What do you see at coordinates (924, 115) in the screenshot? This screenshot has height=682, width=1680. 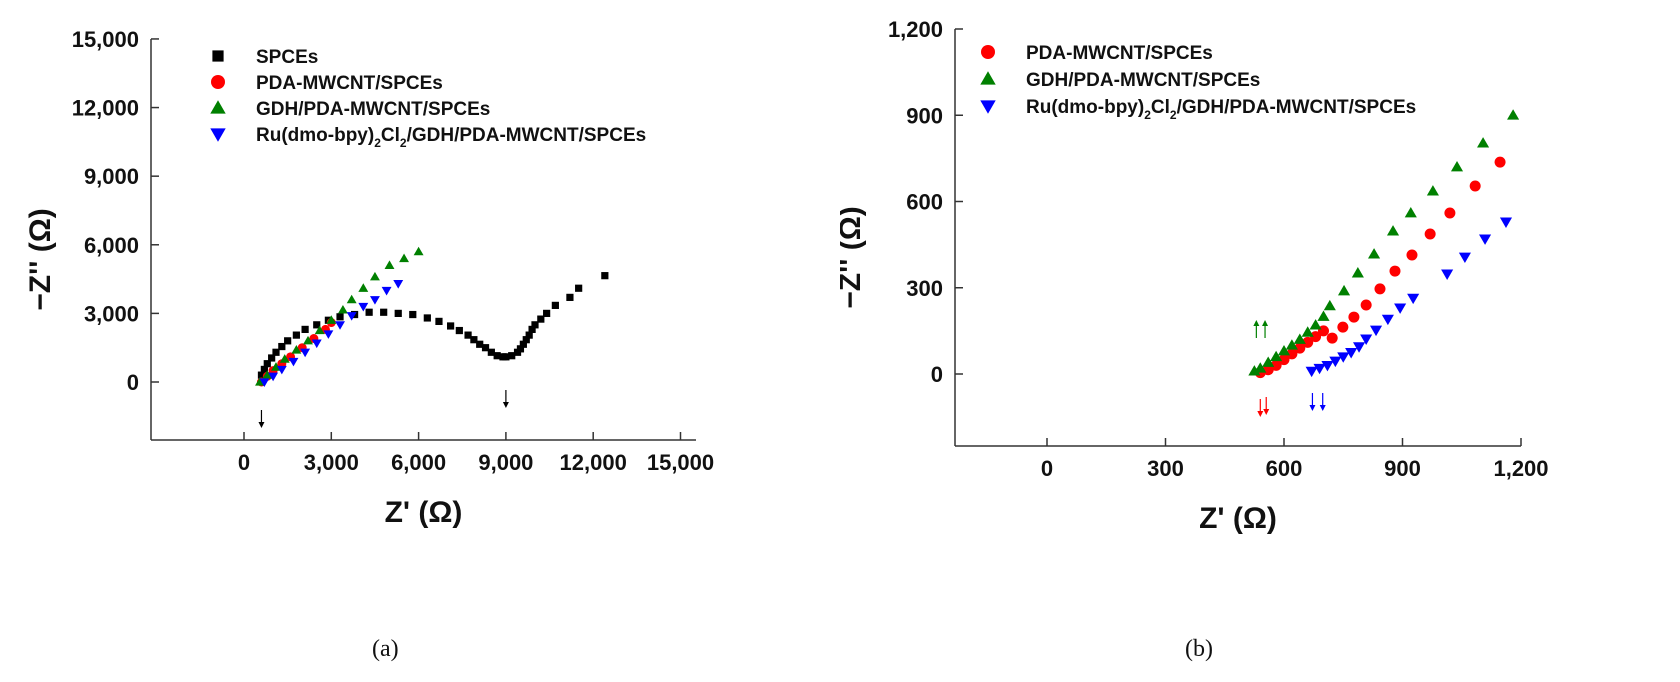 I see `y-tick-label: 900` at bounding box center [924, 115].